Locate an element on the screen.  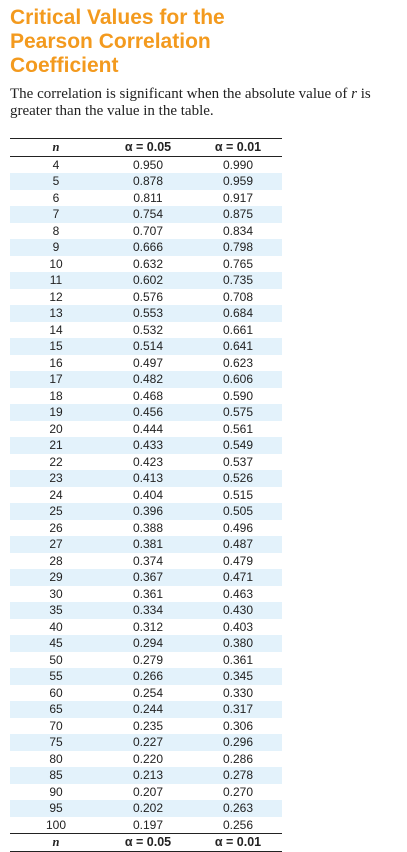
table-row: 70 0.235 0.306 is located at coordinates (146, 725).